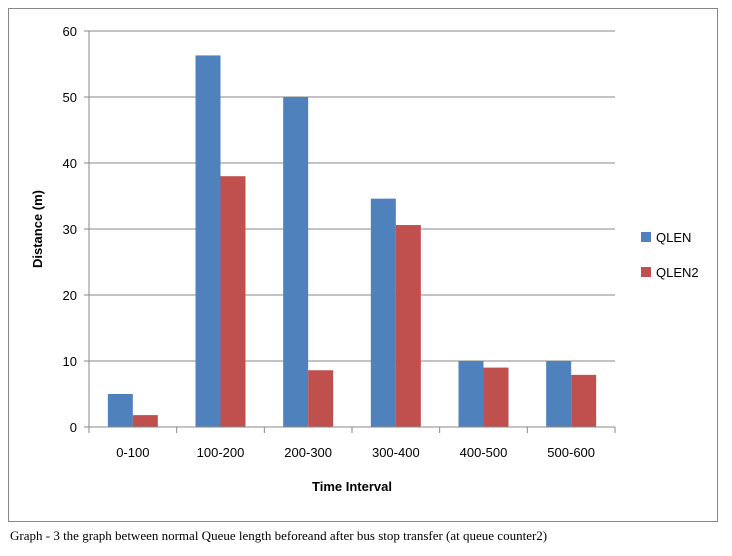  I want to click on y-tick-label: 30, so click(70, 229).